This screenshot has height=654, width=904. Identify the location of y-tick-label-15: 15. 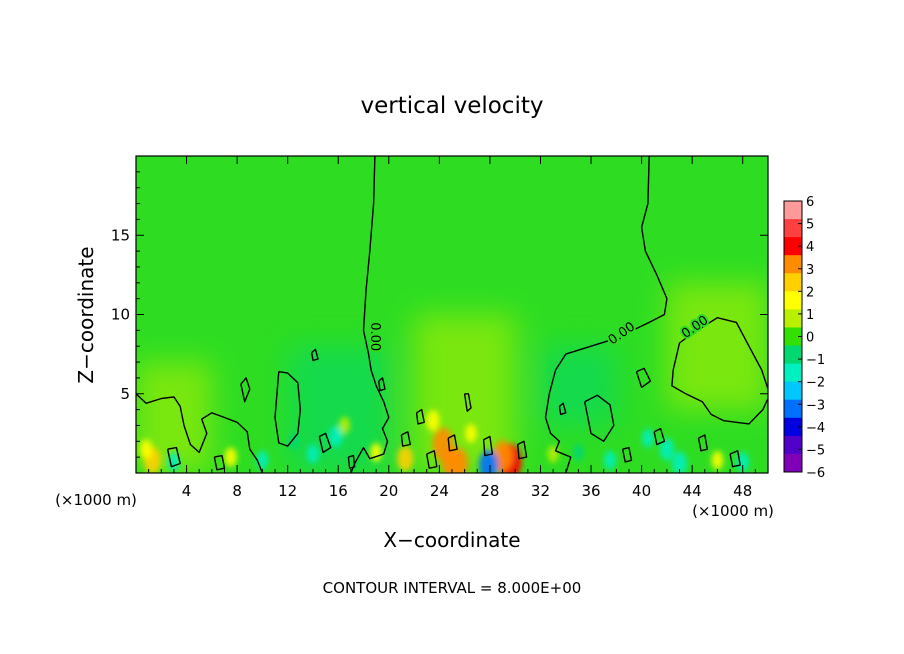
(120, 235).